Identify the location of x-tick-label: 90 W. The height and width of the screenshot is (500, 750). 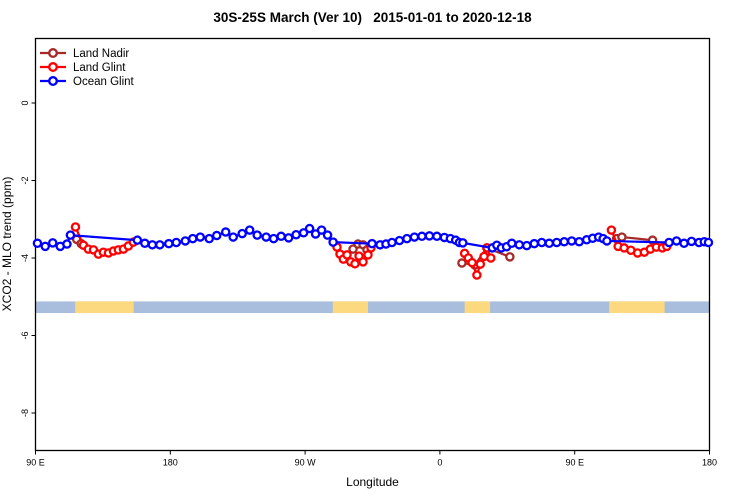
(306, 463).